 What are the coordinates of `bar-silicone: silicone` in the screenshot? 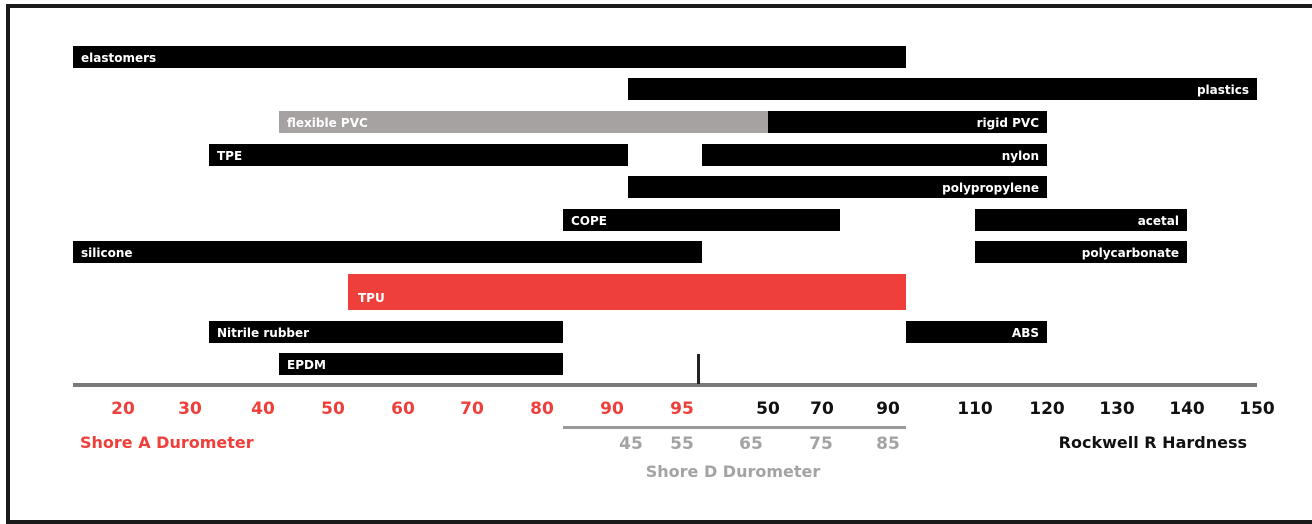 It's located at (387, 252).